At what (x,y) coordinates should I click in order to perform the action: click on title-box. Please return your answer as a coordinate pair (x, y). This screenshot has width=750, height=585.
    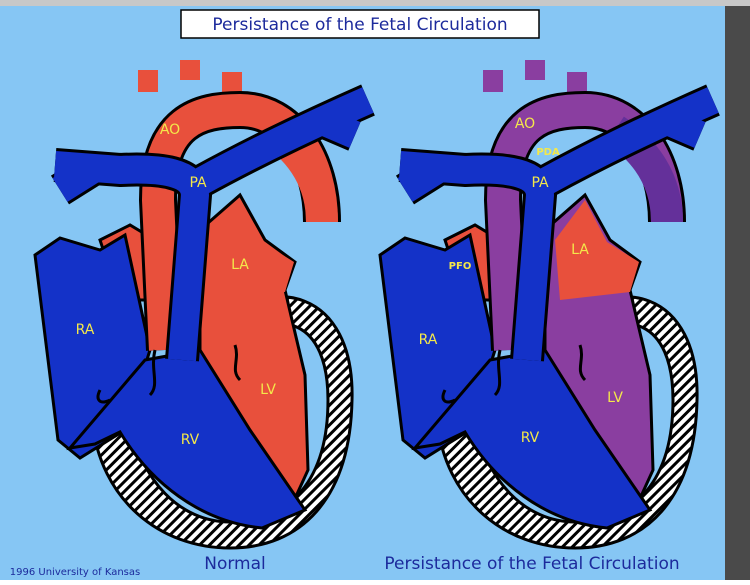
    Looking at the image, I should click on (360, 24).